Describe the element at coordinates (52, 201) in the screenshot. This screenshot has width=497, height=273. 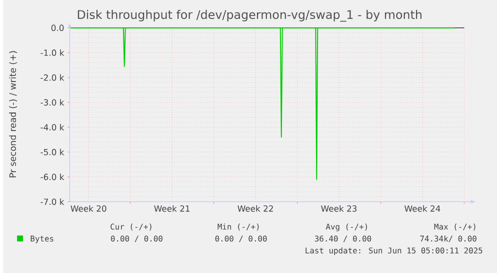
I see `y-tick-label: -7.0 k` at that location.